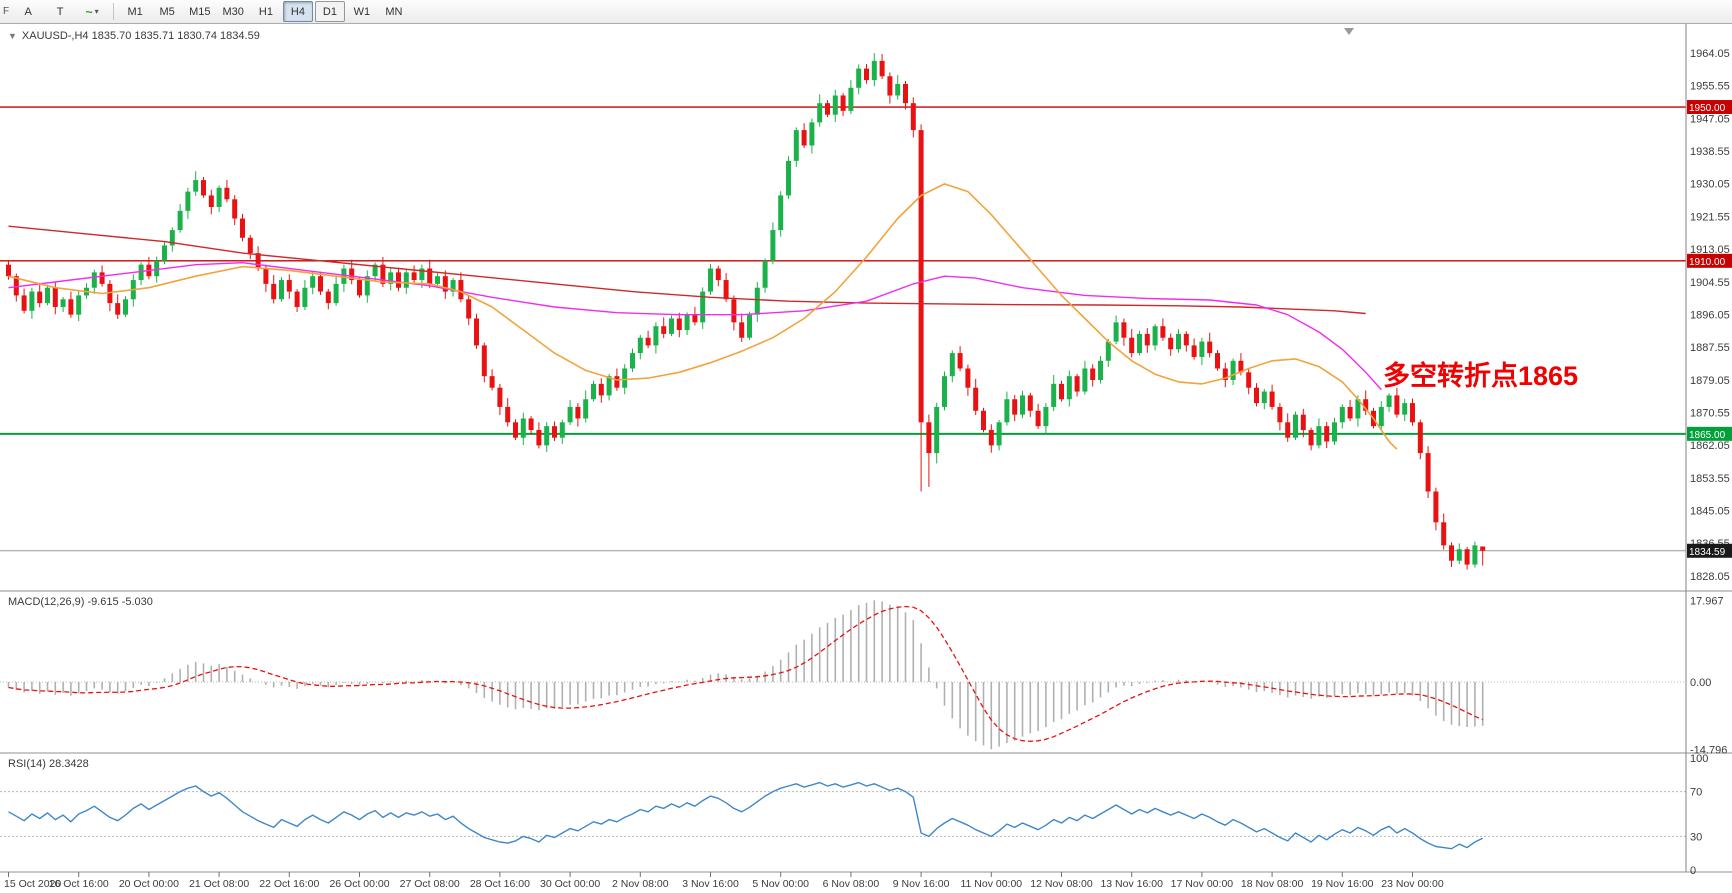 This screenshot has width=1732, height=893. I want to click on timeframe-button-m5: M5, so click(167, 11).